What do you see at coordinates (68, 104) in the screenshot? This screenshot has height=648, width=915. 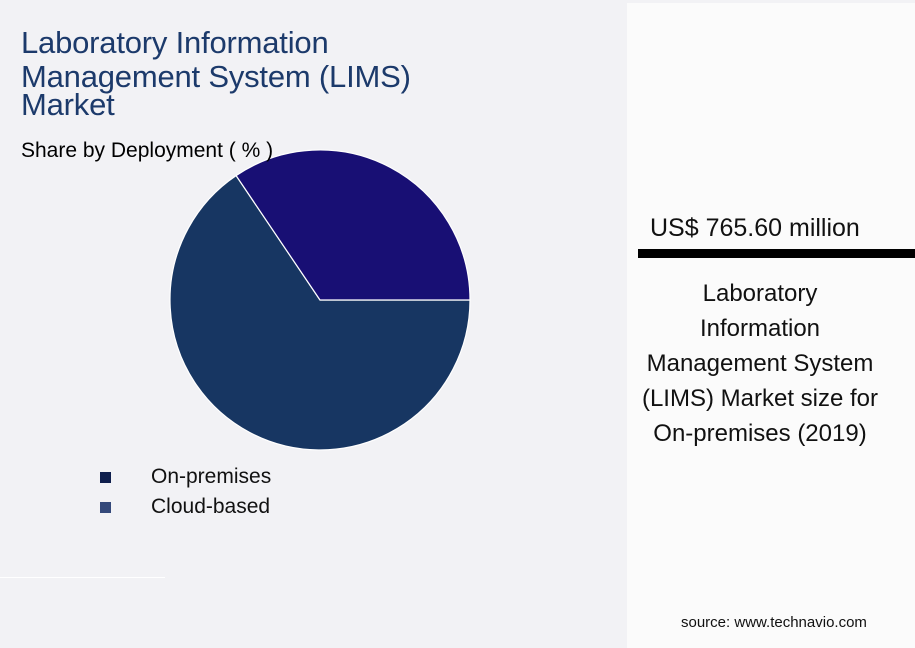 I see `title-line-3: Market` at bounding box center [68, 104].